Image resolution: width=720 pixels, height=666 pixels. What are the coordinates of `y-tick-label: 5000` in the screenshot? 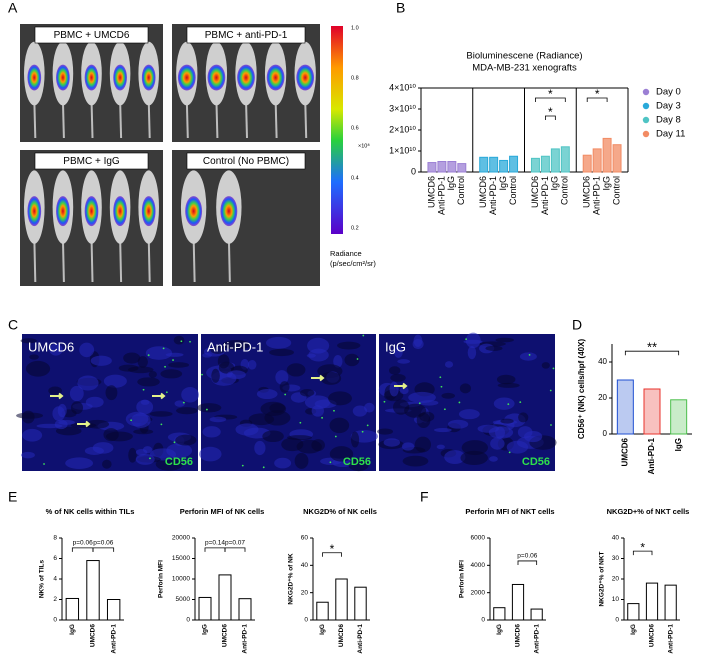 It's located at (183, 599).